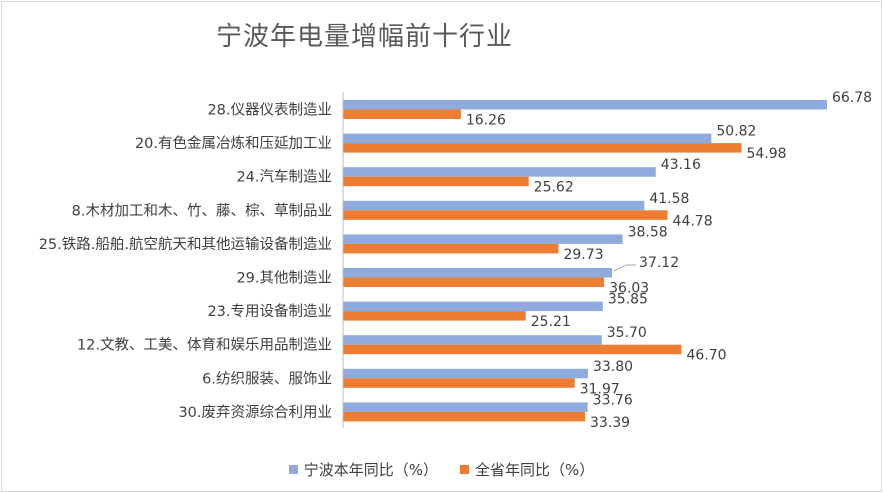 Image resolution: width=883 pixels, height=493 pixels. I want to click on value-label-ningbo: 37.12, so click(659, 263).